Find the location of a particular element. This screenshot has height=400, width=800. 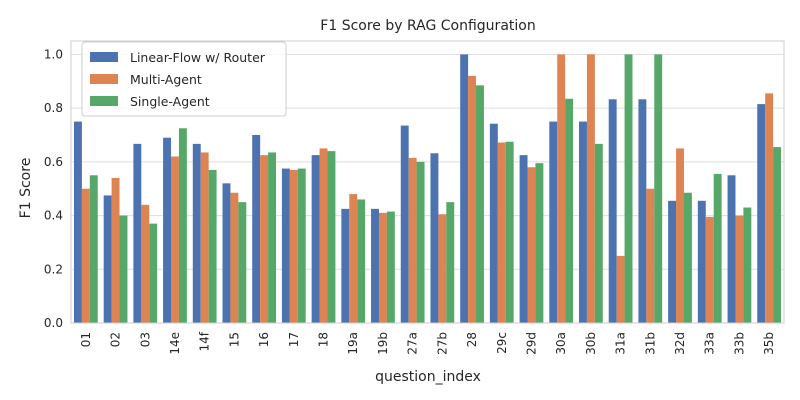

legend-label: Linear-Flow w/ Router is located at coordinates (198, 57).